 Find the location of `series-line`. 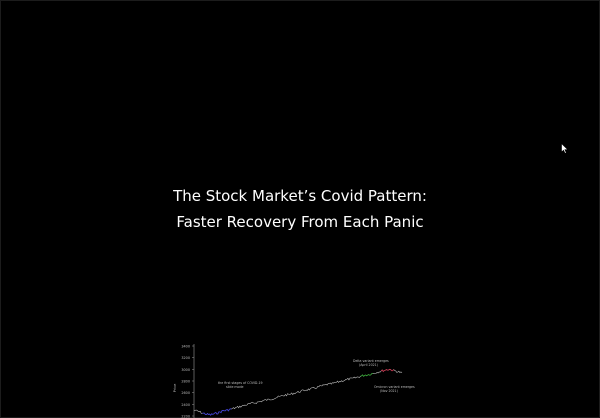

series-line is located at coordinates (298, 392).